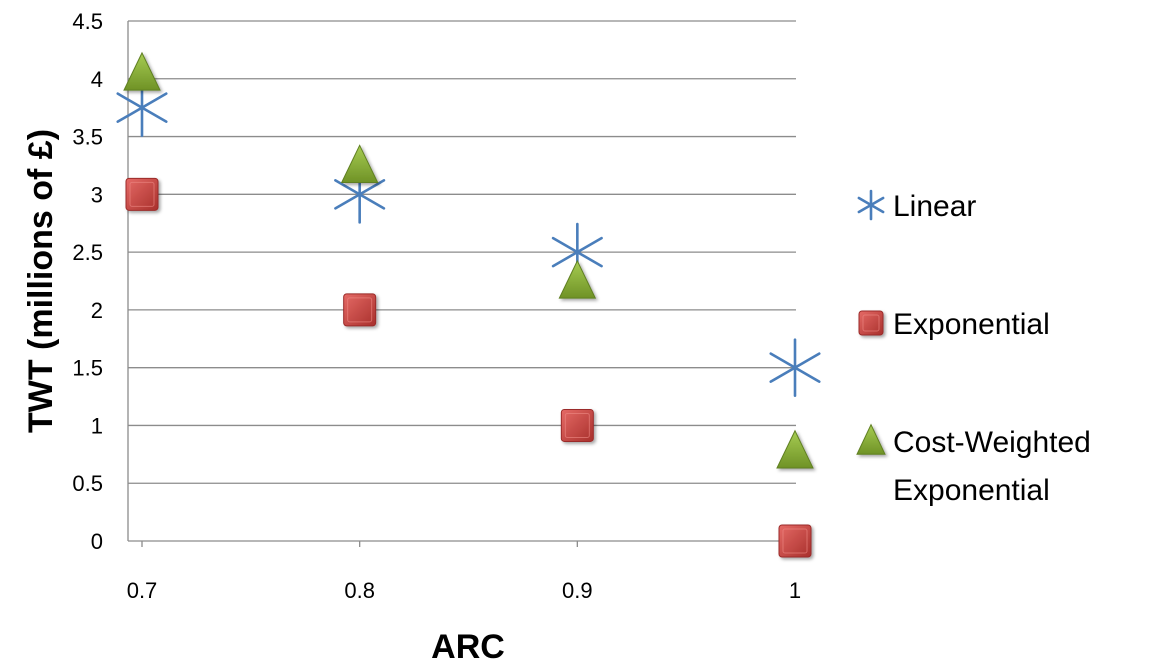 This screenshot has width=1149, height=663. I want to click on legend-entry: Cost-Weighted Exponential, so click(973, 465).